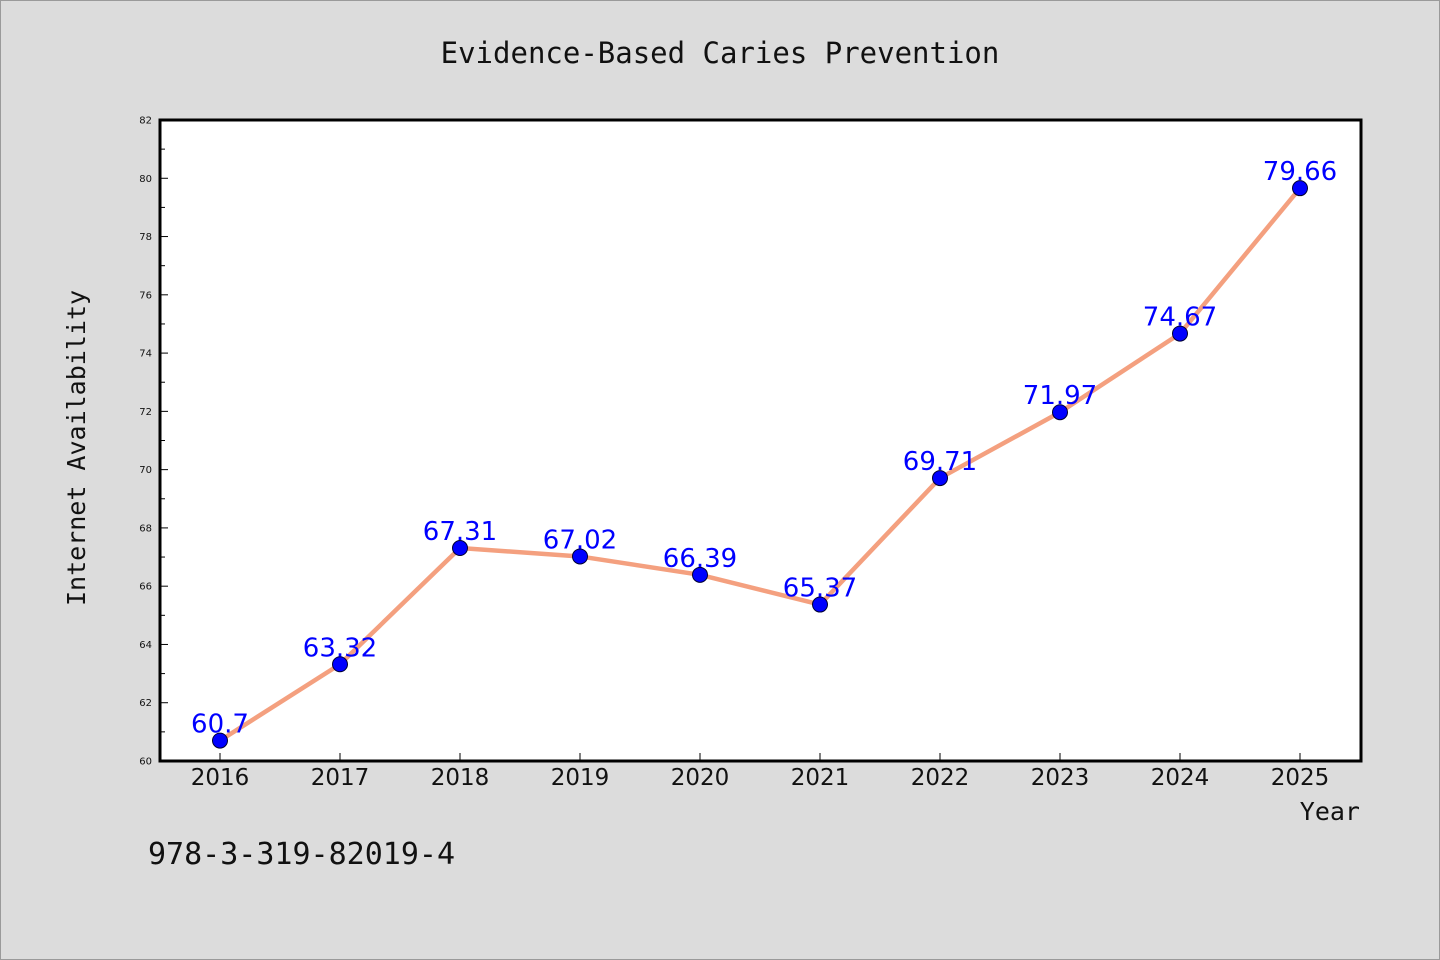  Describe the element at coordinates (1060, 778) in the screenshot. I see `x-tick-label: 2023` at that location.